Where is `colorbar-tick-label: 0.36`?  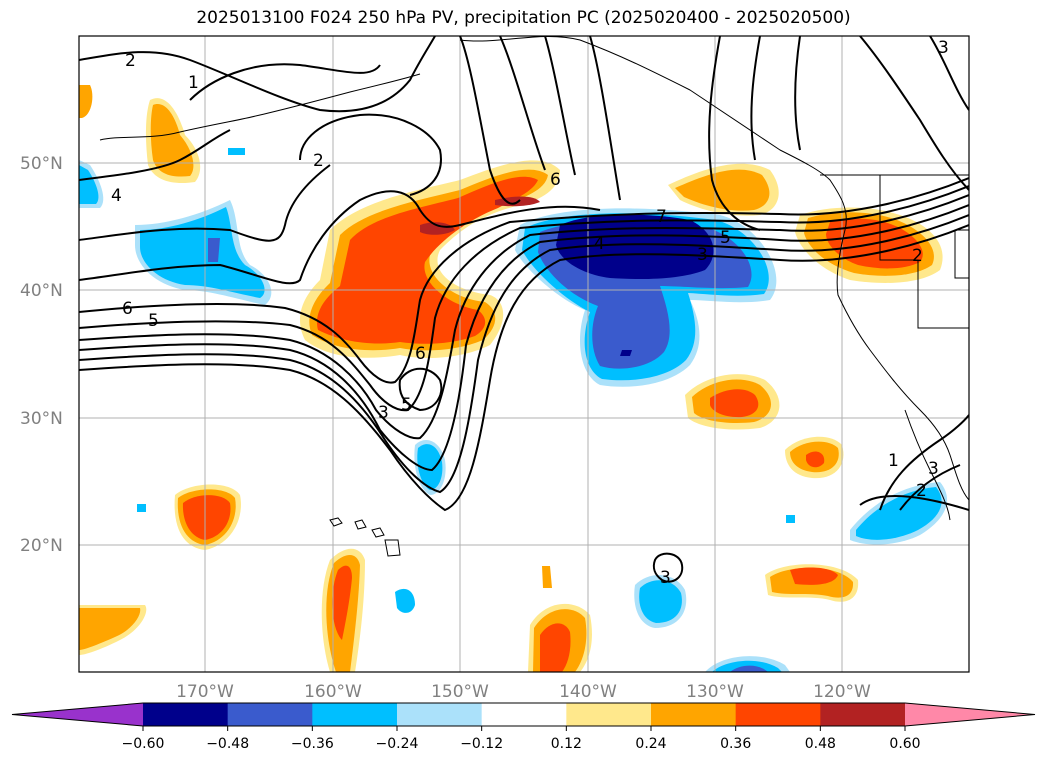
colorbar-tick-label: 0.36 is located at coordinates (735, 744).